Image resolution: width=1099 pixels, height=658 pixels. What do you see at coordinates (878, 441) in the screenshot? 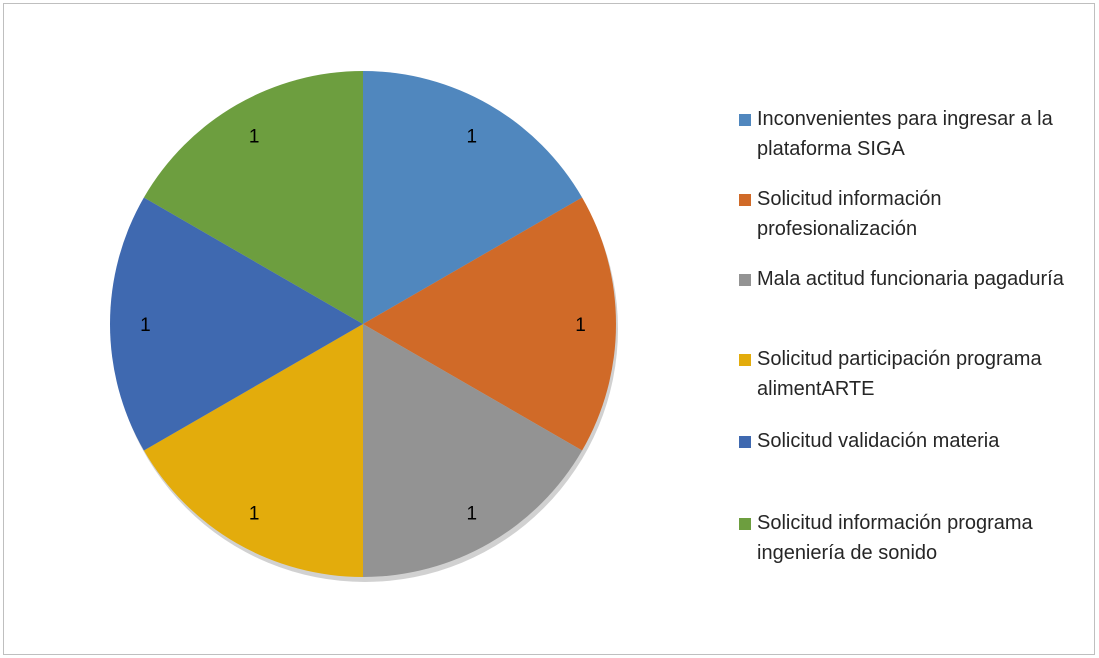
I see `legend-label: Solicitud validación materia` at bounding box center [878, 441].